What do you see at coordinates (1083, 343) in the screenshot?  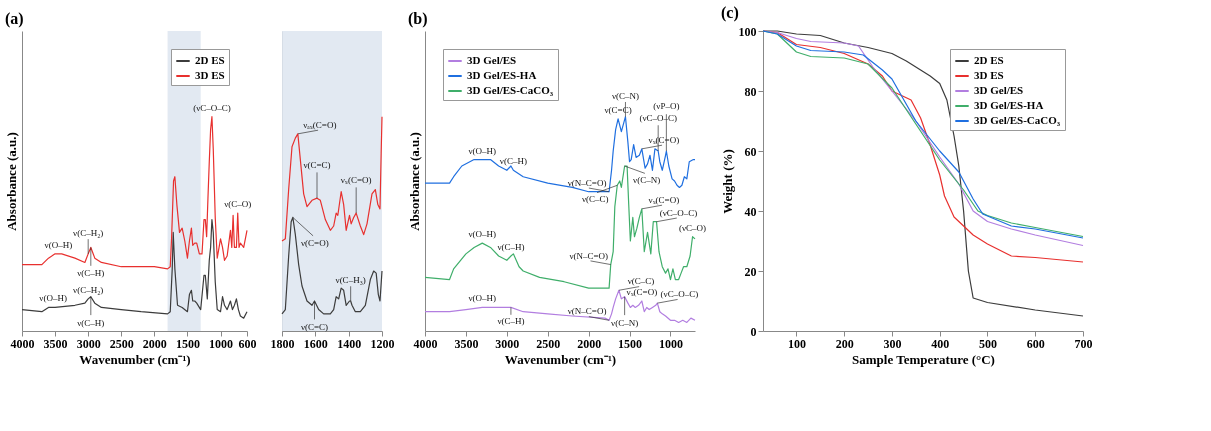 I see `x-tick-label: 700` at bounding box center [1083, 343].